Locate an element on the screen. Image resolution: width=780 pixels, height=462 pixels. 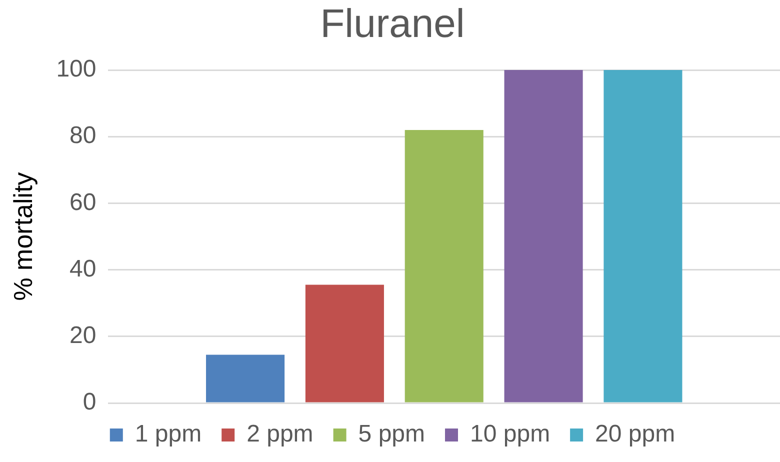
y-tick-label: 80 is located at coordinates (83, 136).